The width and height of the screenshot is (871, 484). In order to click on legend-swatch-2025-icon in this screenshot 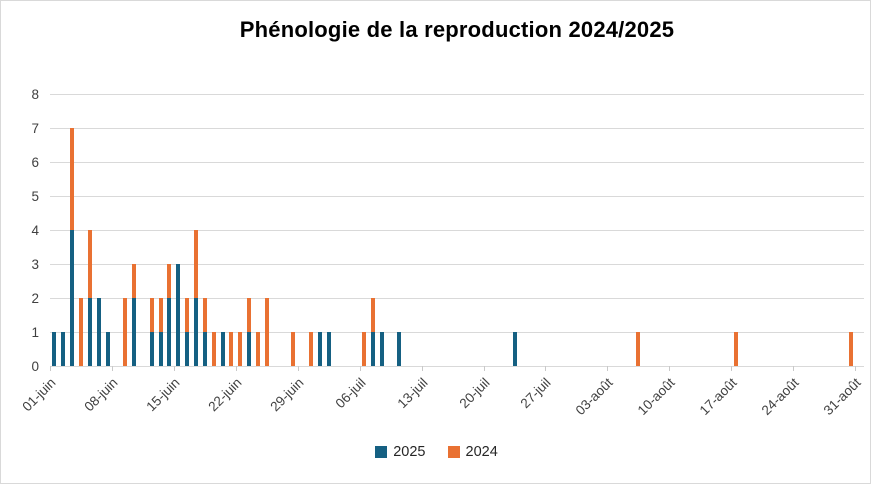, I will do `click(381, 452)`.